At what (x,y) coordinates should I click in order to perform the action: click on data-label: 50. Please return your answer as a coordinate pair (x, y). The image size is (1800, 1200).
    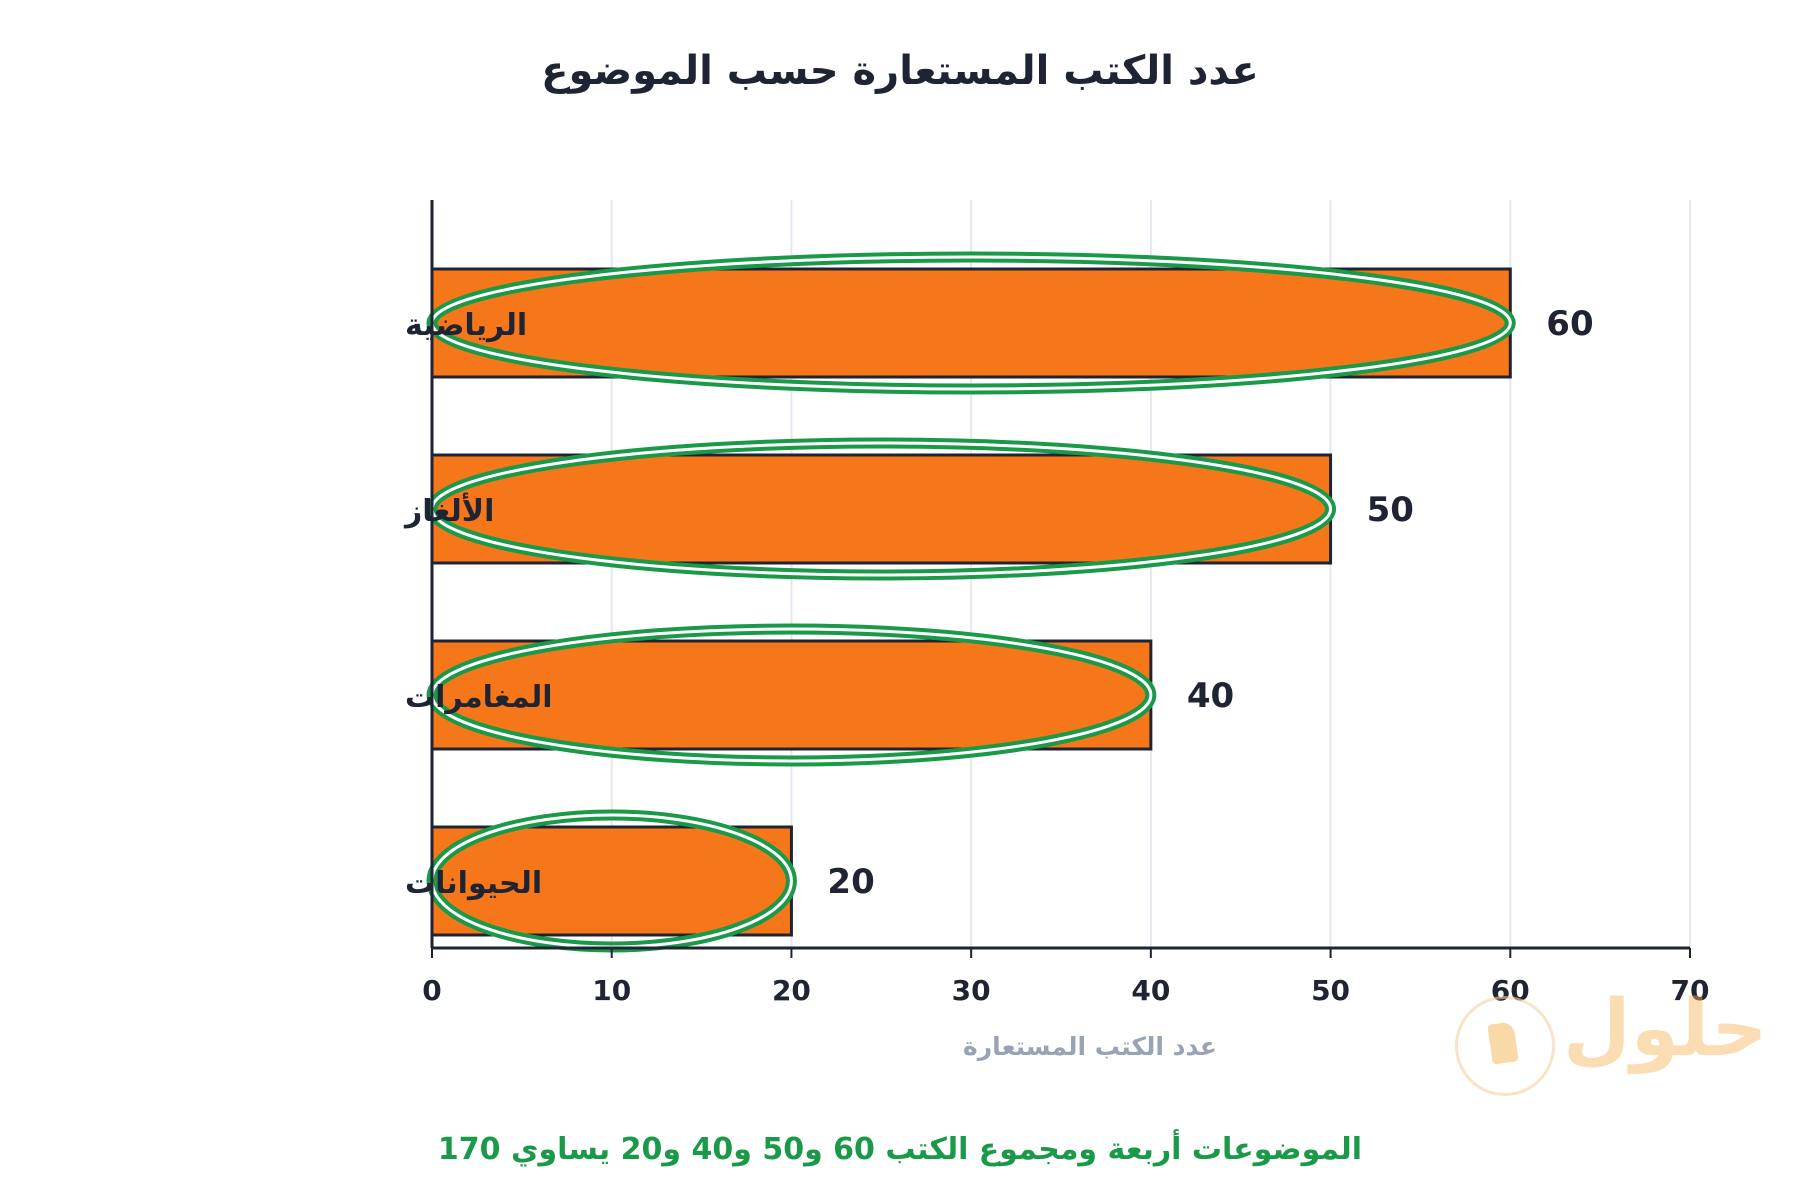
    Looking at the image, I should click on (1390, 510).